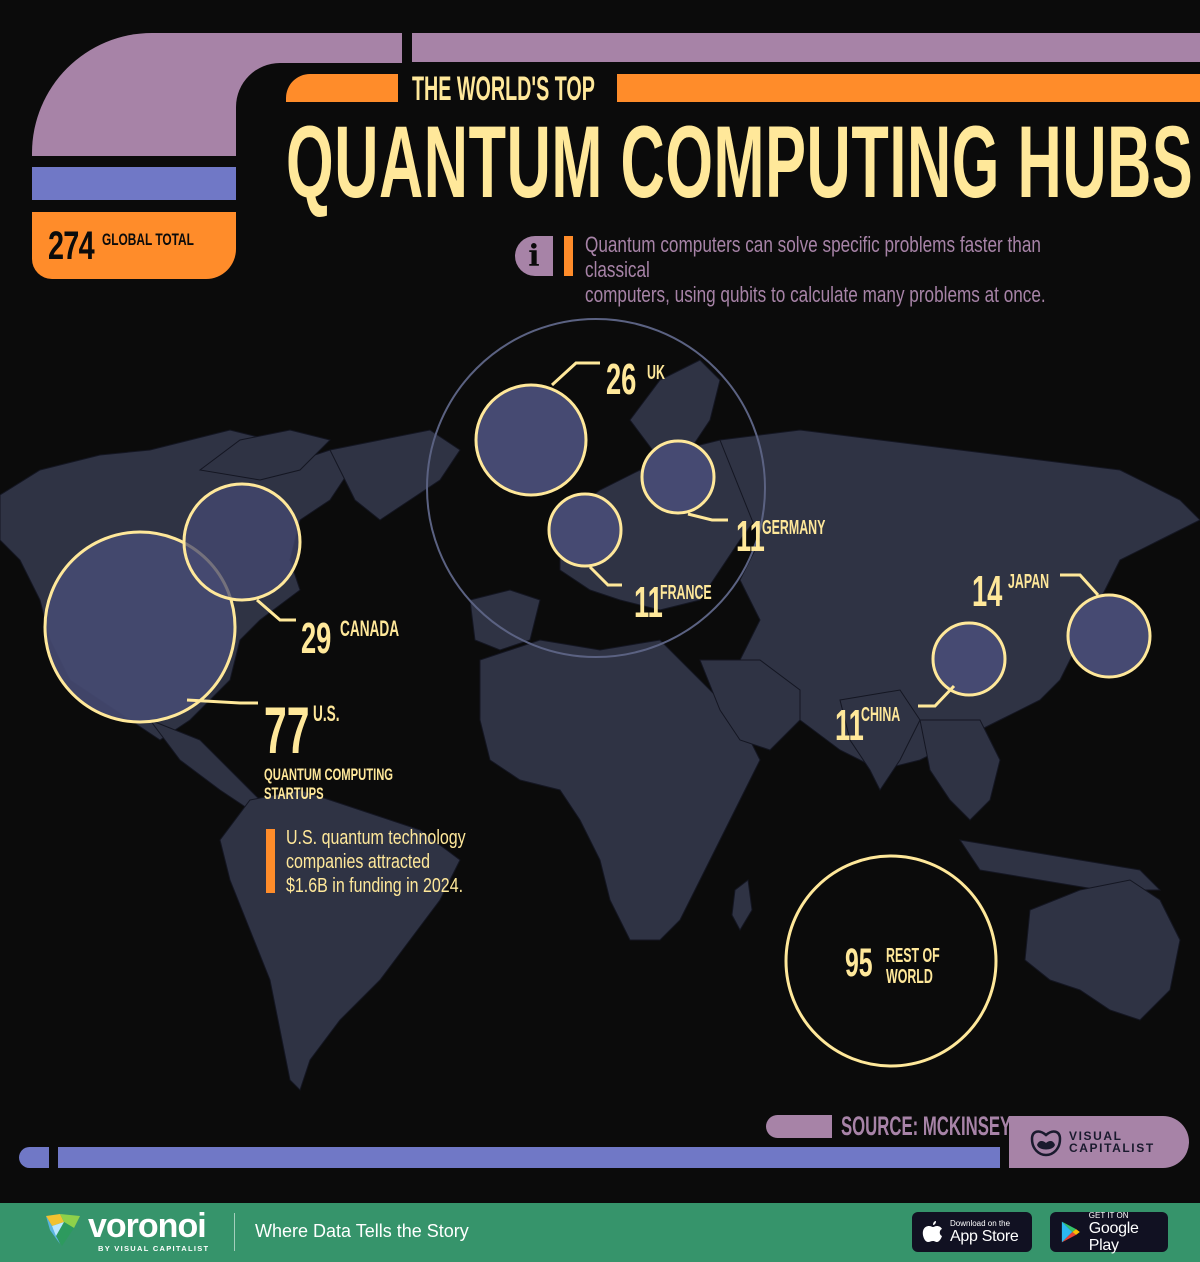  What do you see at coordinates (980, 1223) in the screenshot?
I see `app-store-small-text: Download on the` at bounding box center [980, 1223].